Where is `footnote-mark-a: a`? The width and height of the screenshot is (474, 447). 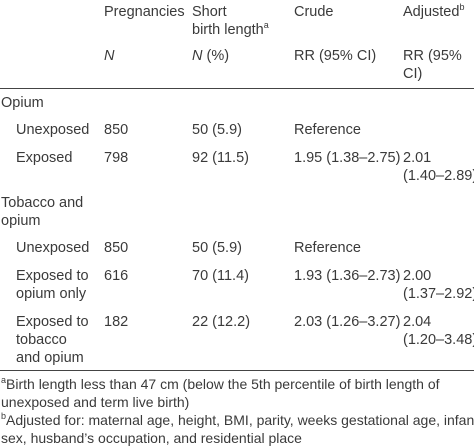
footnote-mark-a: a is located at coordinates (266, 25).